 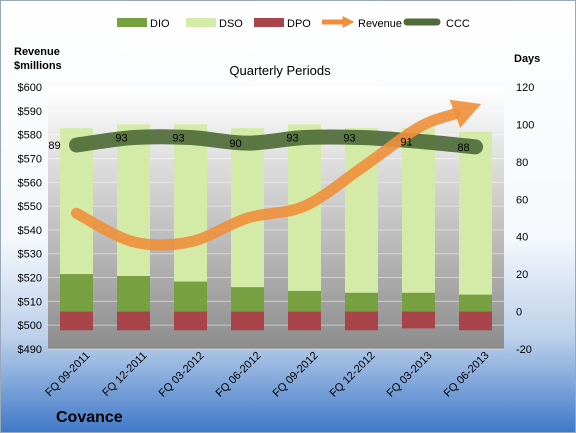 What do you see at coordinates (30, 350) in the screenshot?
I see `left-tick-label: $490` at bounding box center [30, 350].